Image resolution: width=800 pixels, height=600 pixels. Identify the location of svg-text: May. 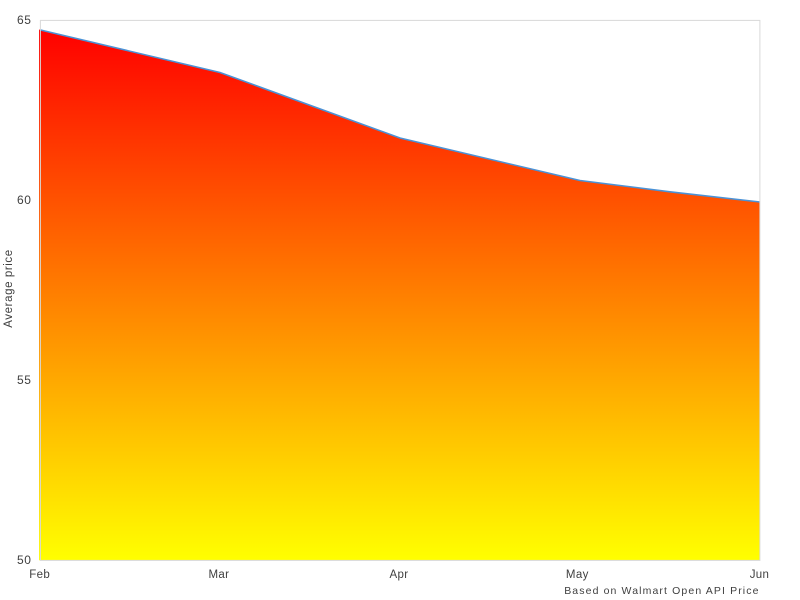
(577, 575).